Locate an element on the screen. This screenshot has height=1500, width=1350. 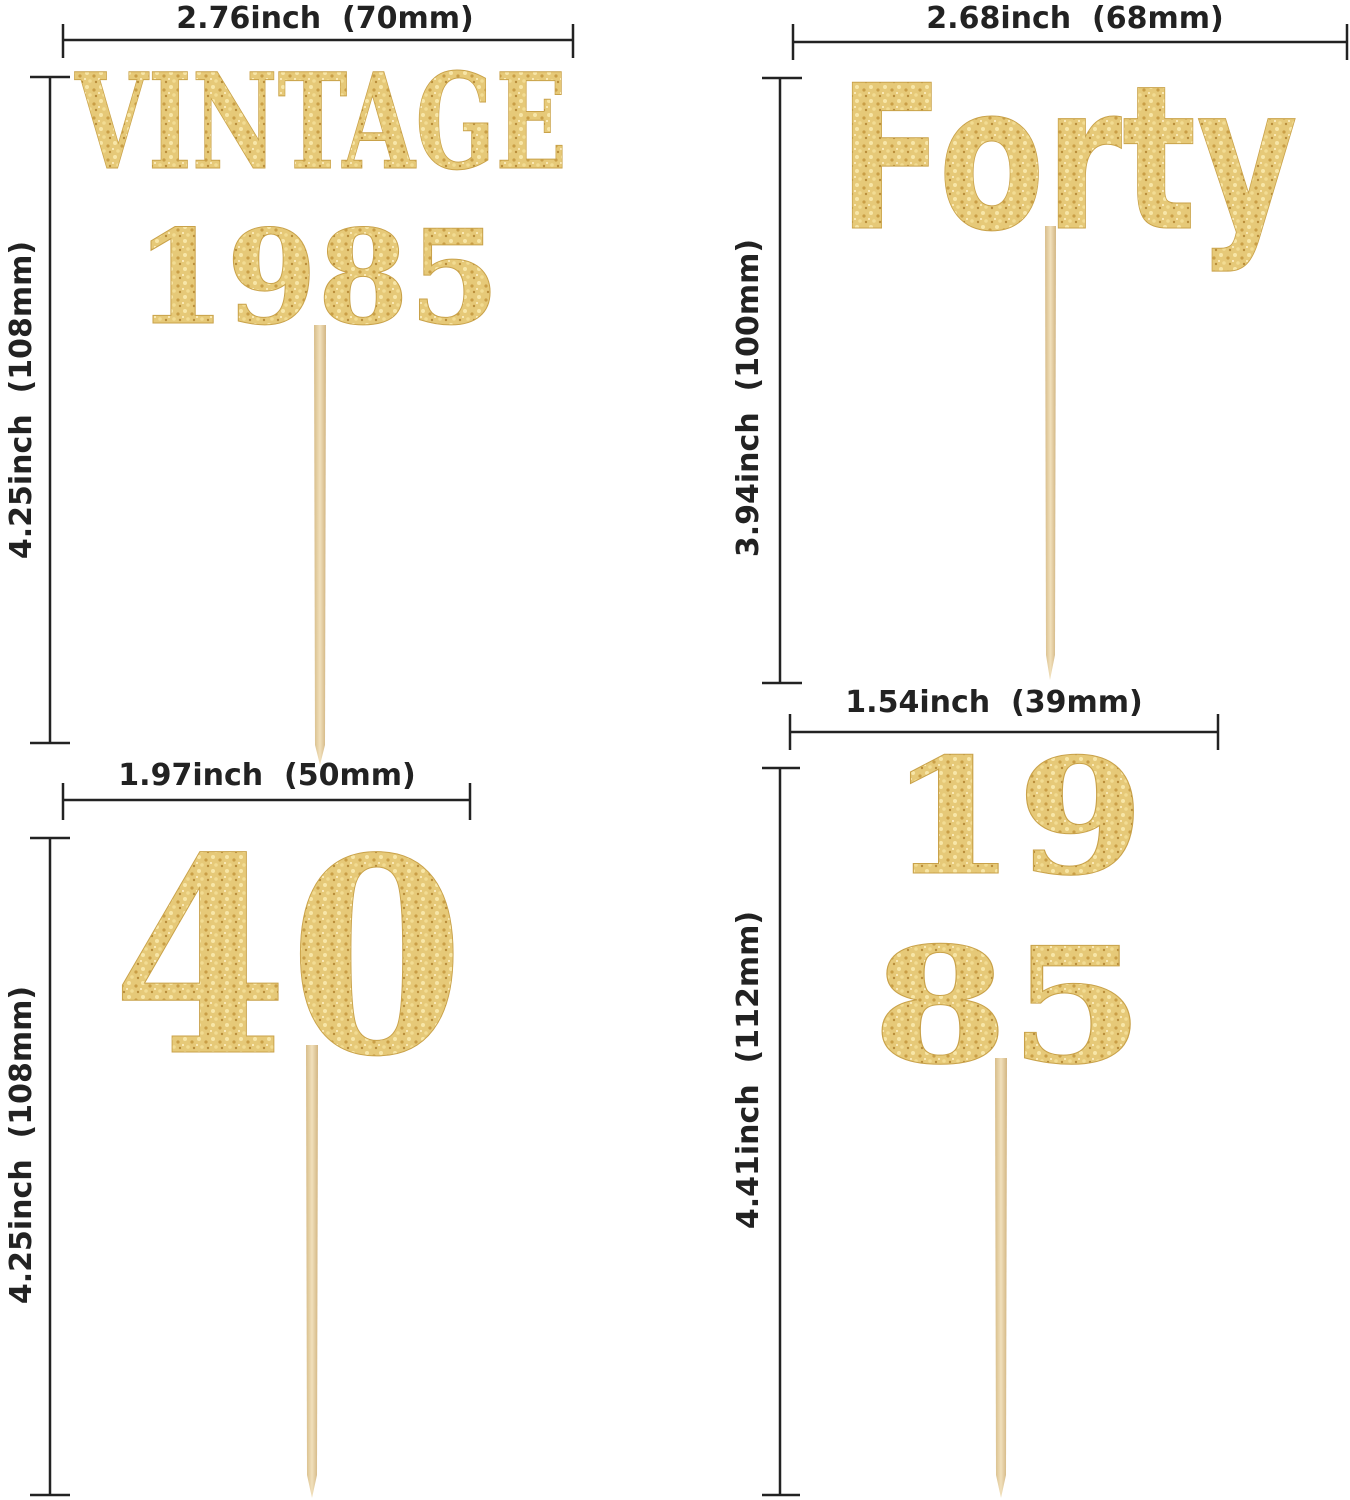
height-label: 4.41inch (112mm) is located at coordinates (748, 1070).